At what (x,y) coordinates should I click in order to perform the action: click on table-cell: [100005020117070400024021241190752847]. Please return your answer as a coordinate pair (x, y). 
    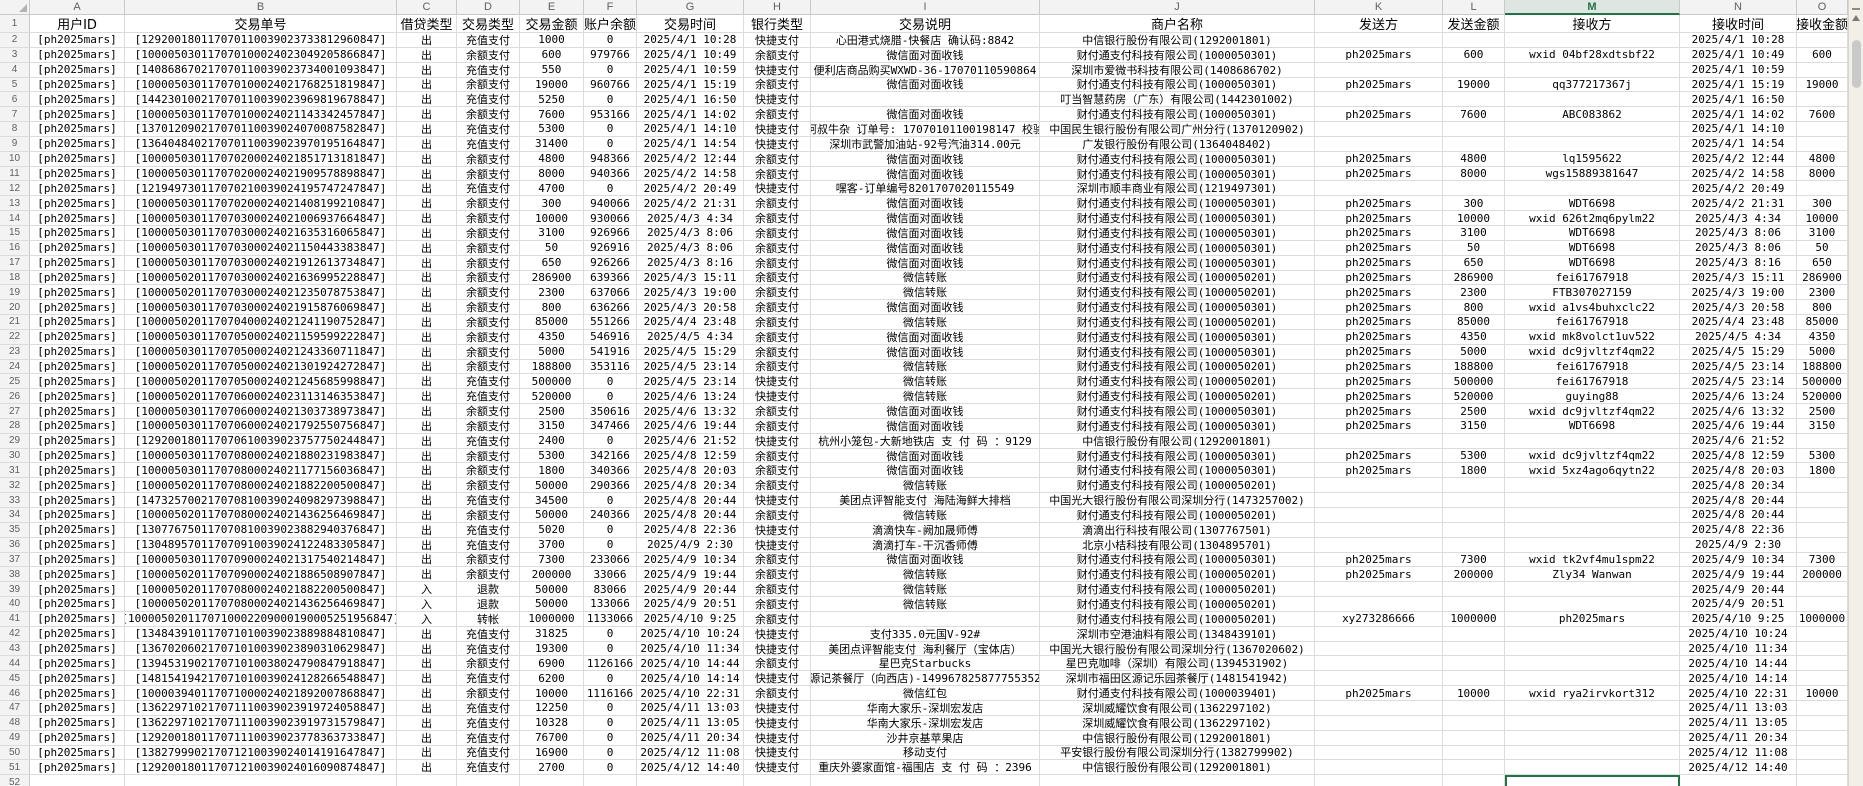
    Looking at the image, I should click on (261, 322).